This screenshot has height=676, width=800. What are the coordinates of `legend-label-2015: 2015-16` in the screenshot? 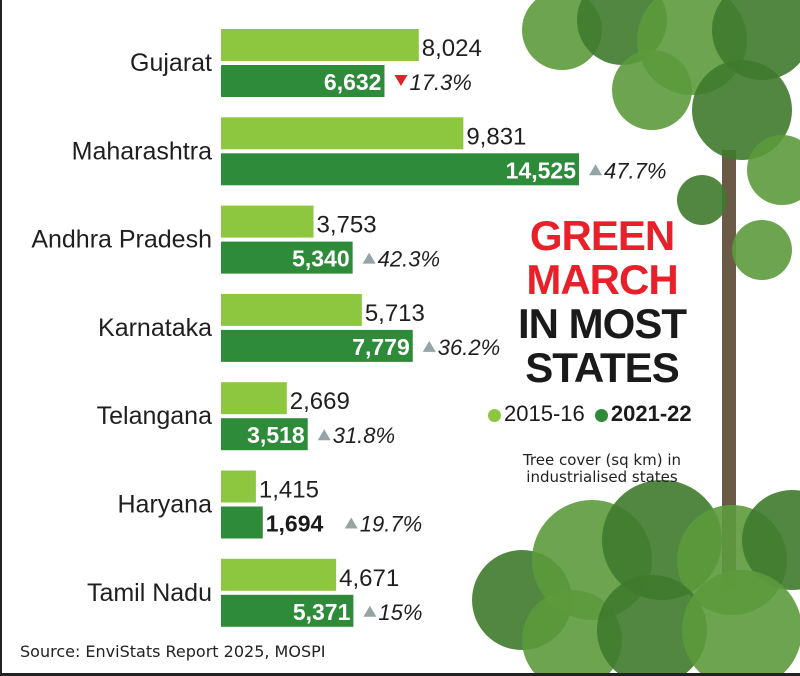 It's located at (544, 413).